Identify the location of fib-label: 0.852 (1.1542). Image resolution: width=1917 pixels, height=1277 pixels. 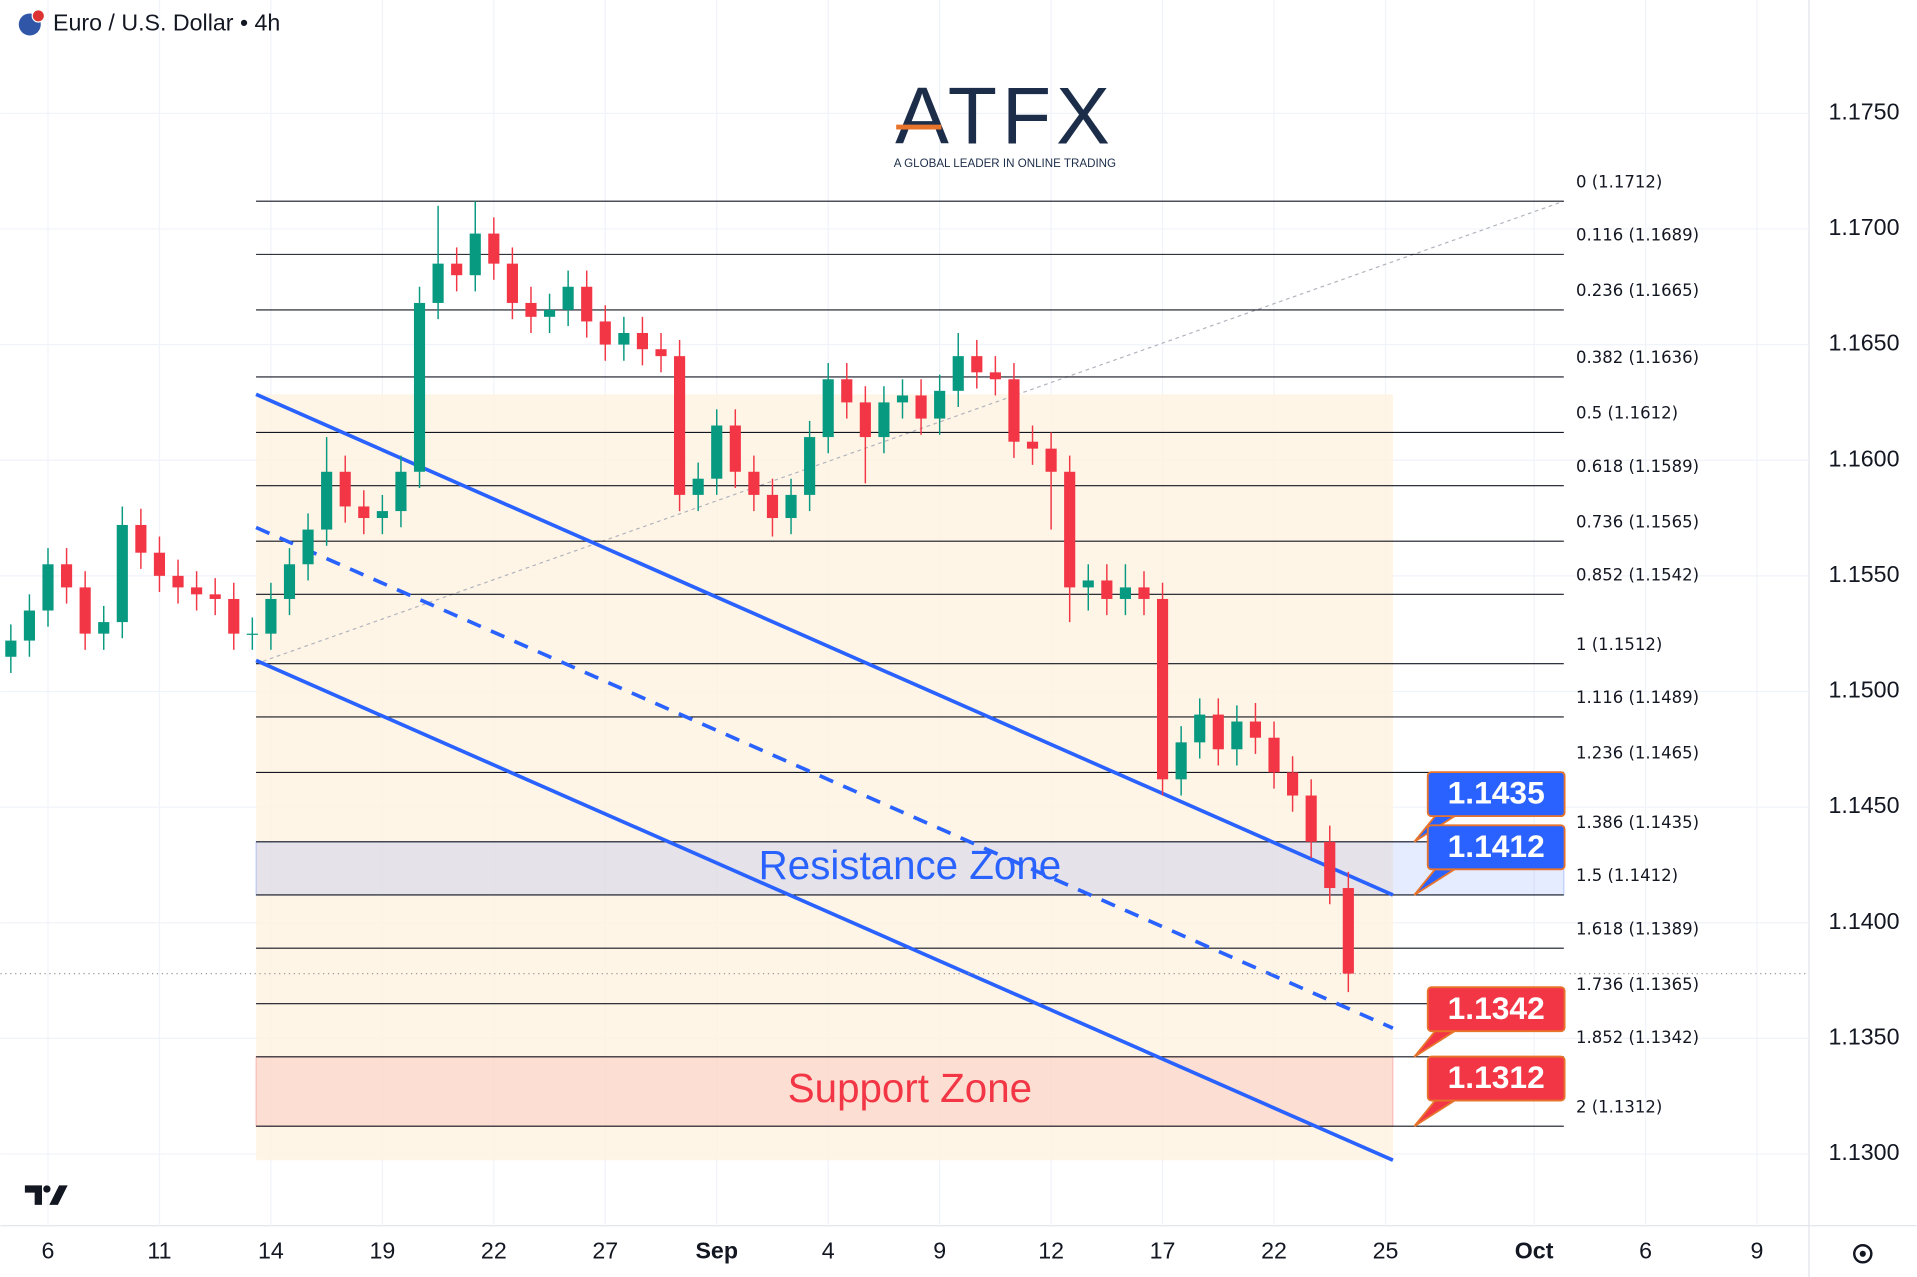
(1637, 575).